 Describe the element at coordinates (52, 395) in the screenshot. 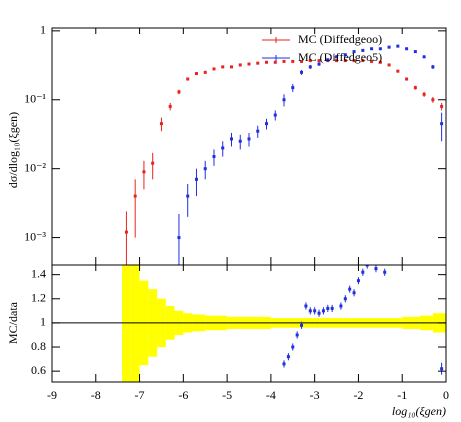

I see `x-tick-label: -9` at that location.